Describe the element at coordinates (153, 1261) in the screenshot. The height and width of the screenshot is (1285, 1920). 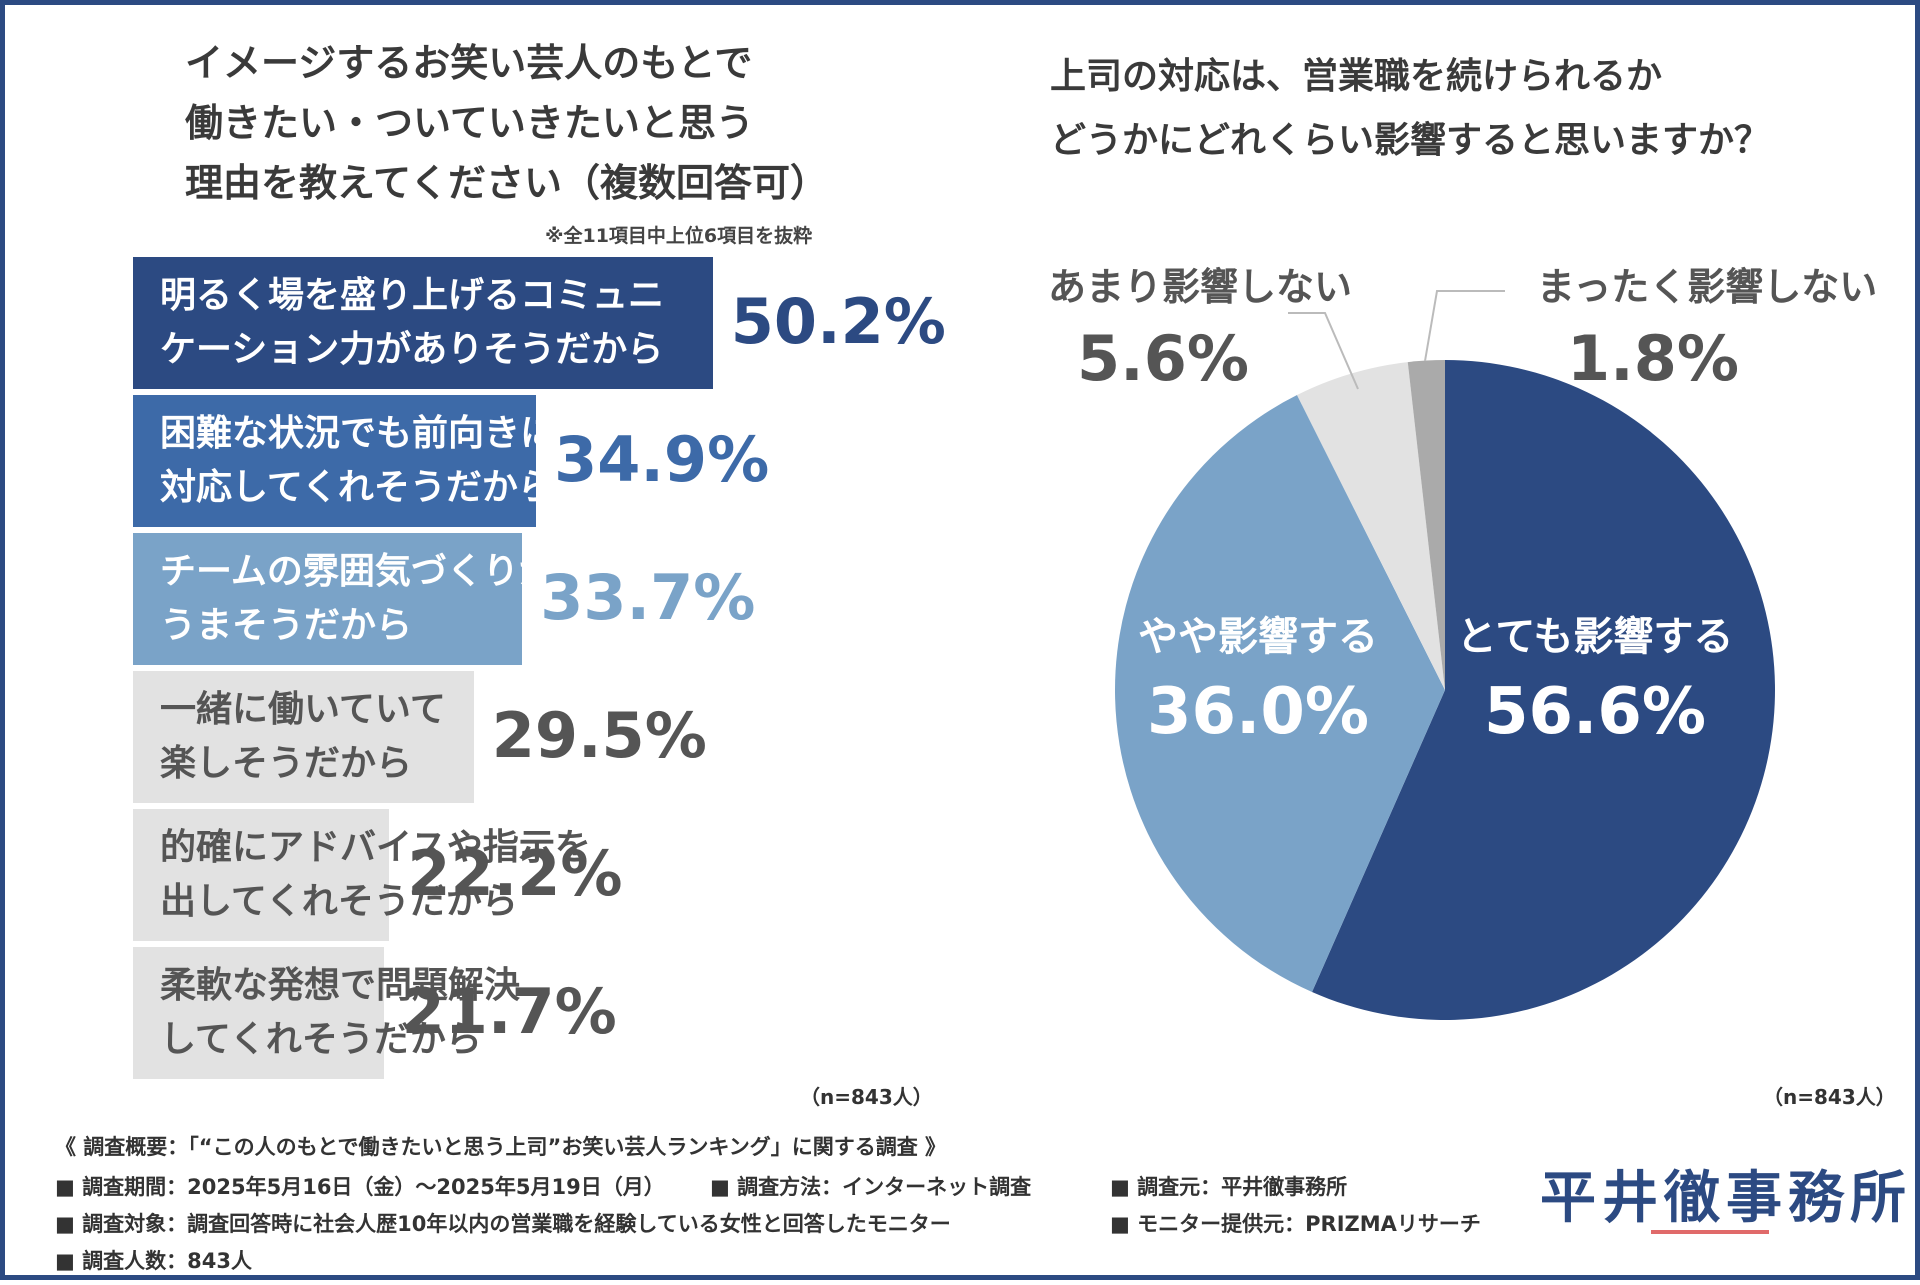
I see `survey-count: ■ 調査人数：843人` at that location.